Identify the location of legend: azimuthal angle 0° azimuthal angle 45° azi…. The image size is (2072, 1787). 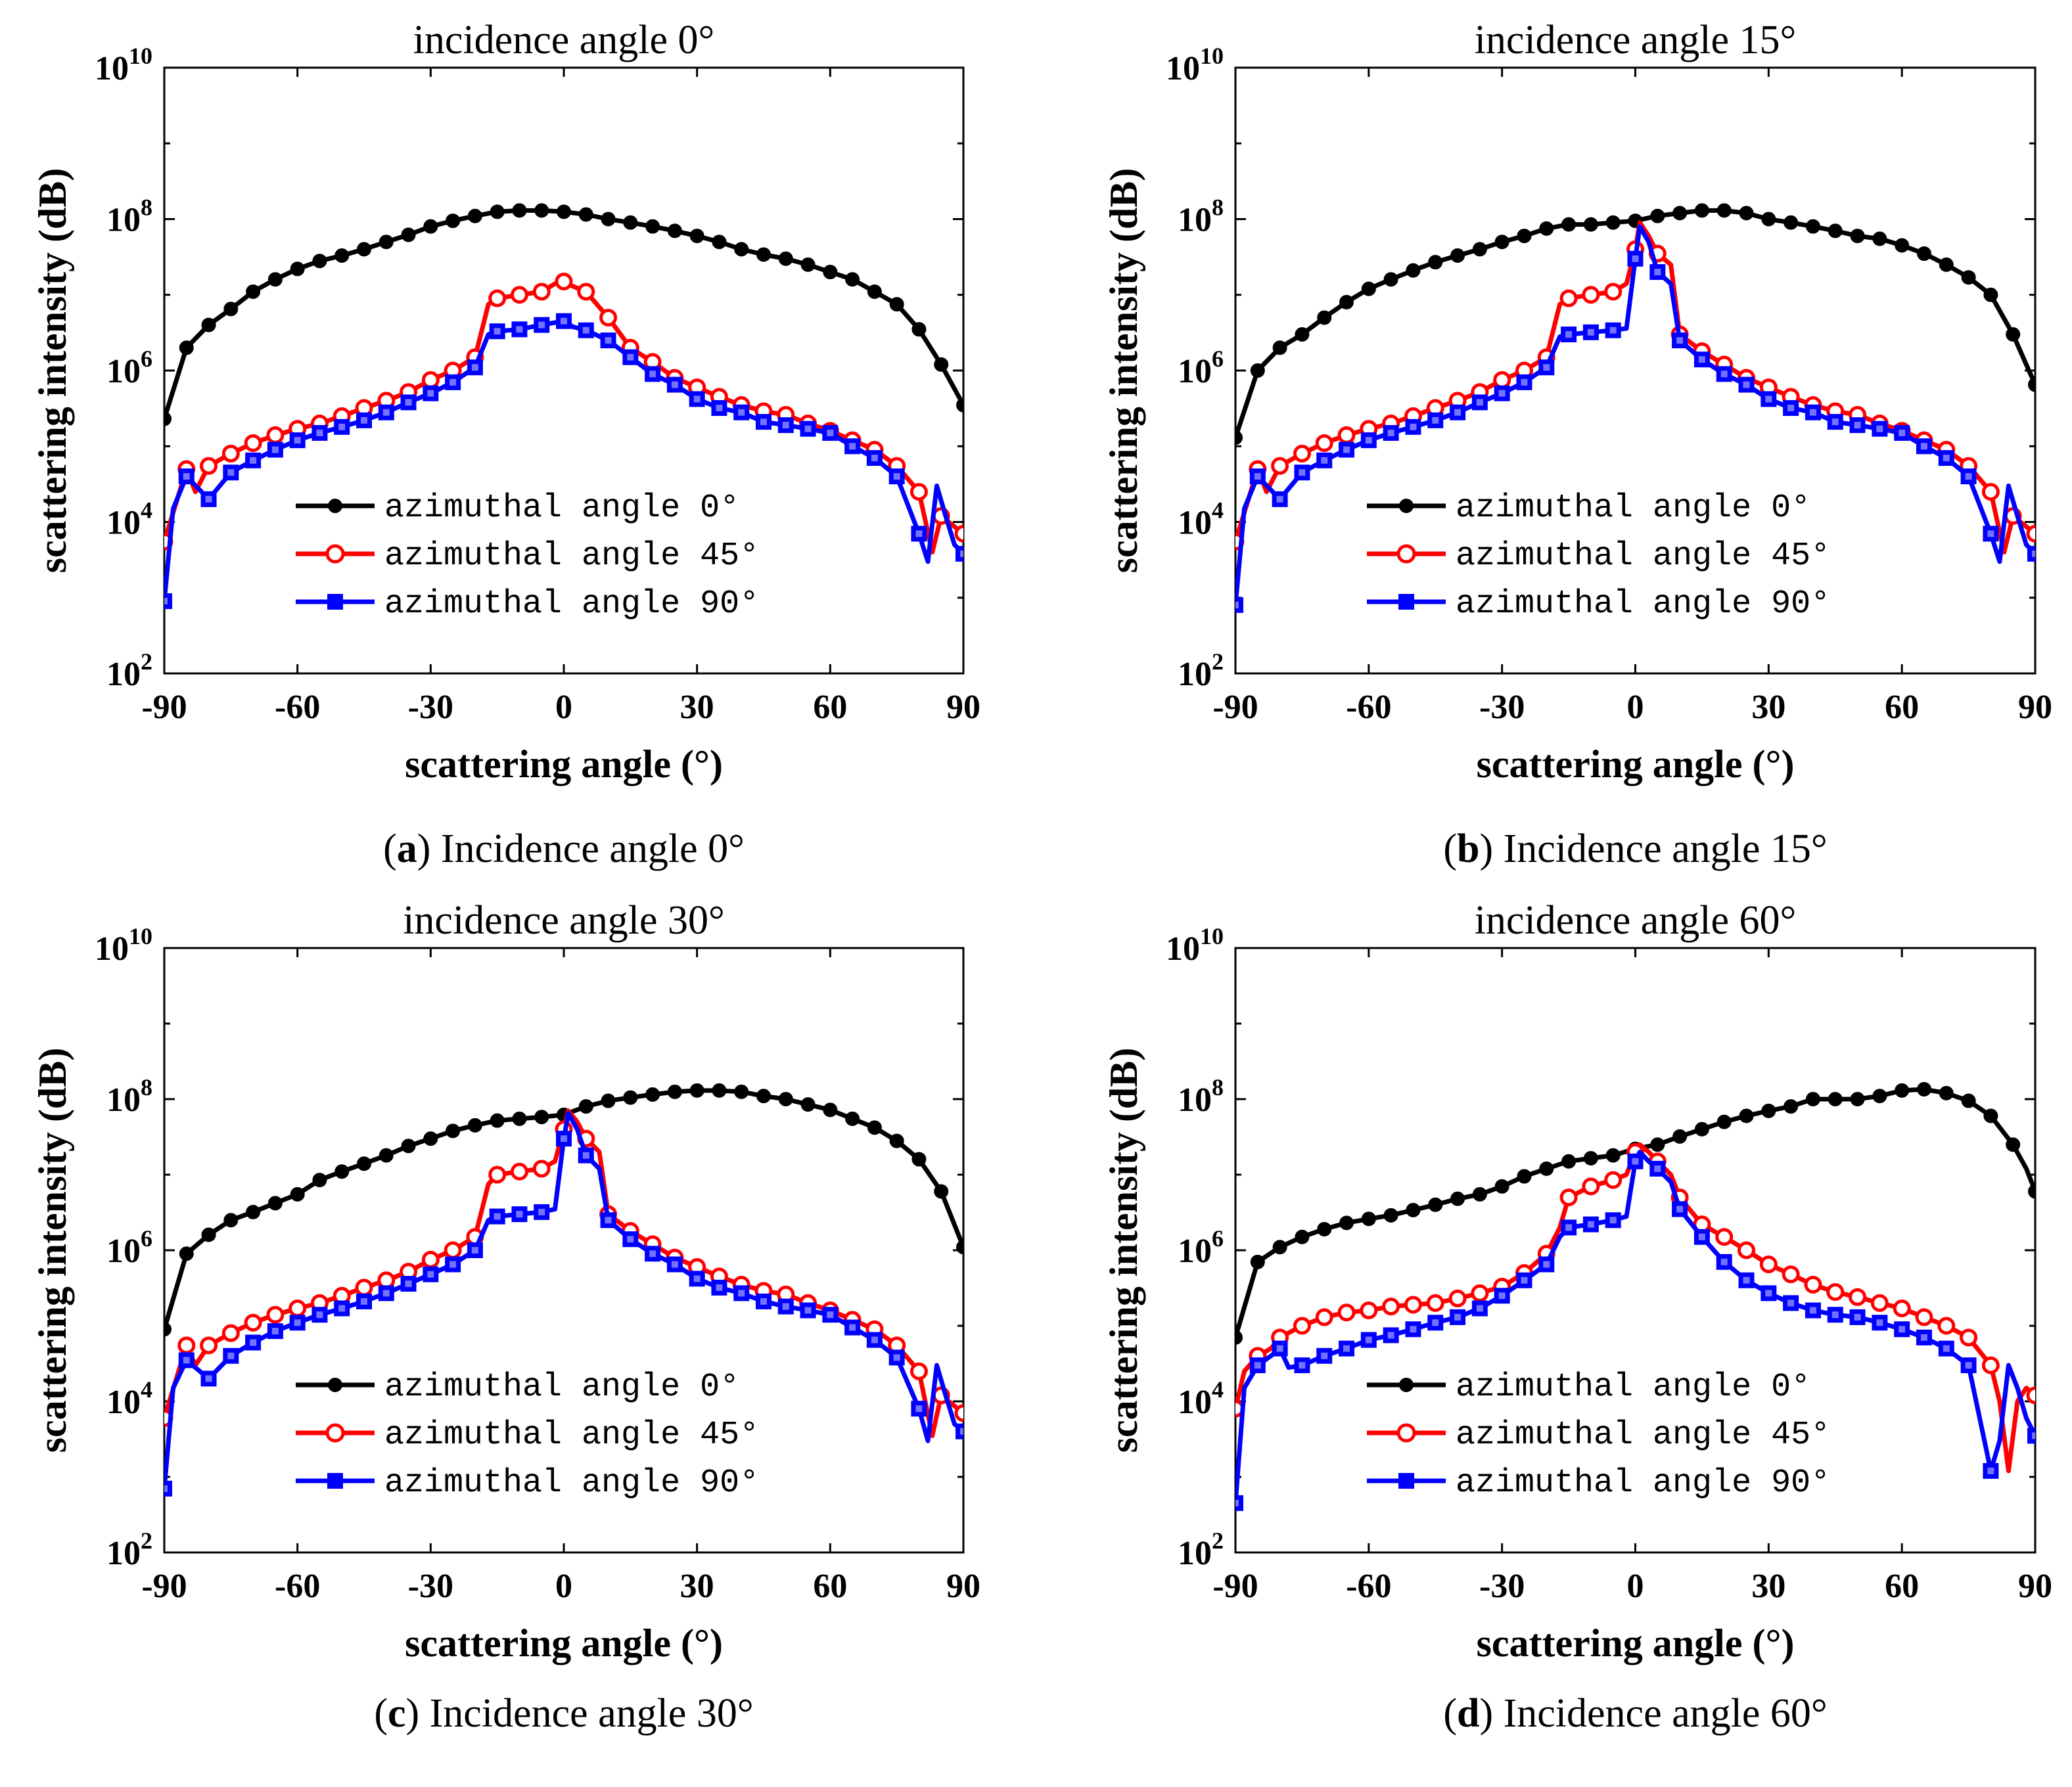
(1598, 1435).